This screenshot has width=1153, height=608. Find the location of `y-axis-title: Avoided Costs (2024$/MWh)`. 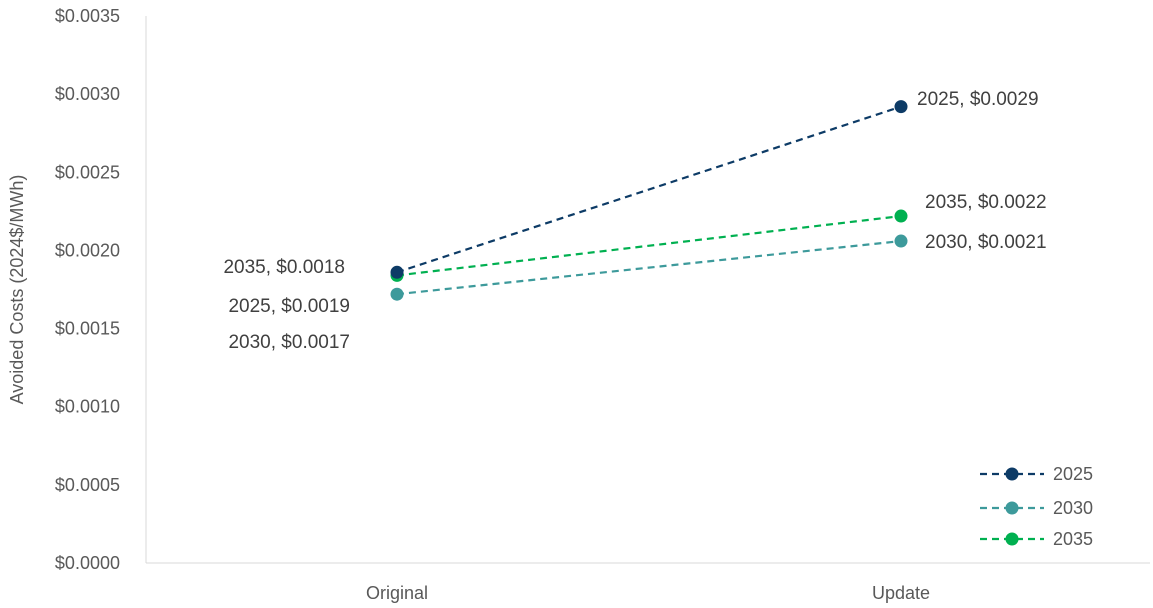

y-axis-title: Avoided Costs (2024$/MWh) is located at coordinates (17, 290).